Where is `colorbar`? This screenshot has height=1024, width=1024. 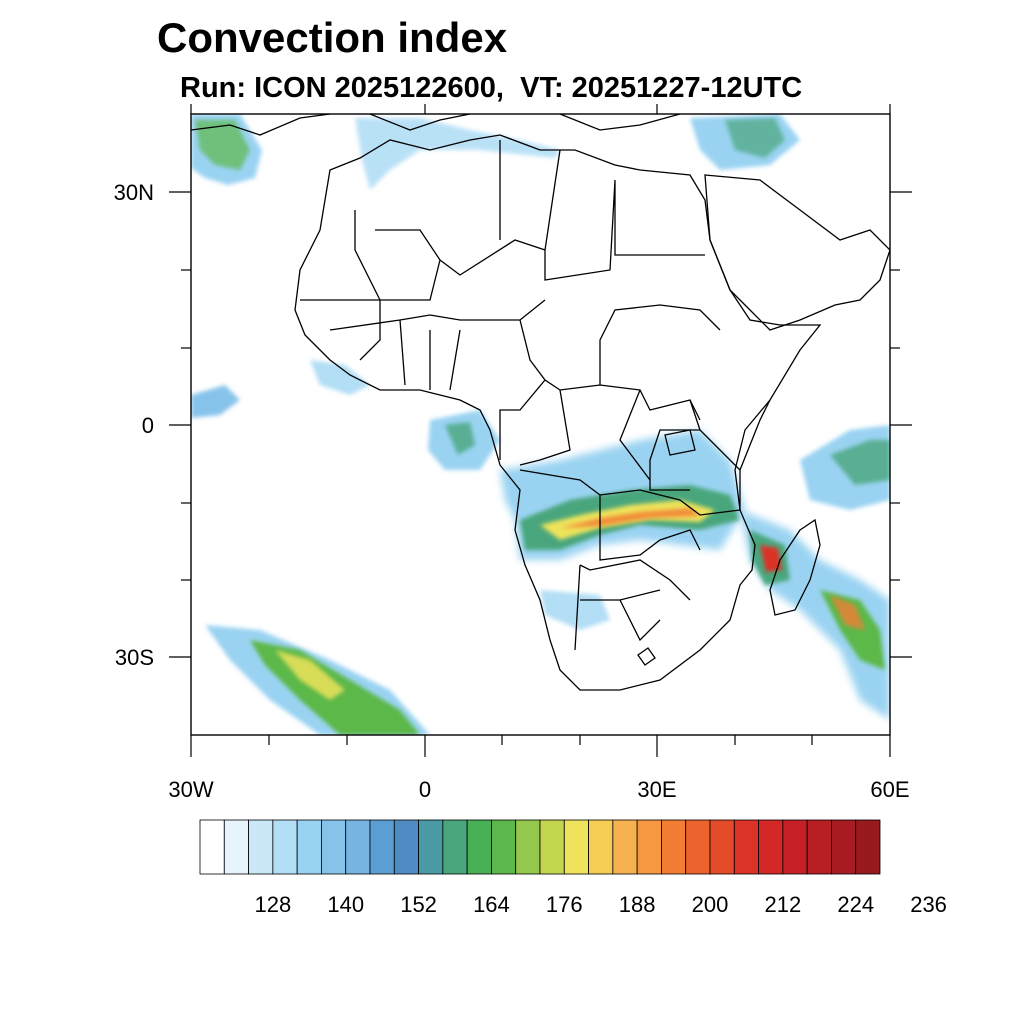 colorbar is located at coordinates (540, 847).